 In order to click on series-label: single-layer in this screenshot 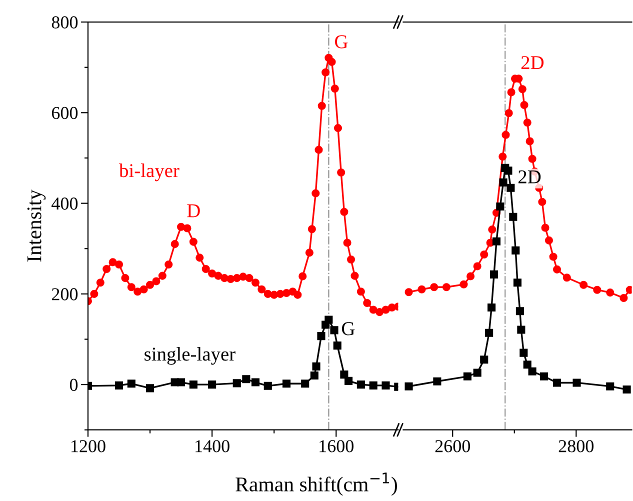, I will do `click(190, 356)`.